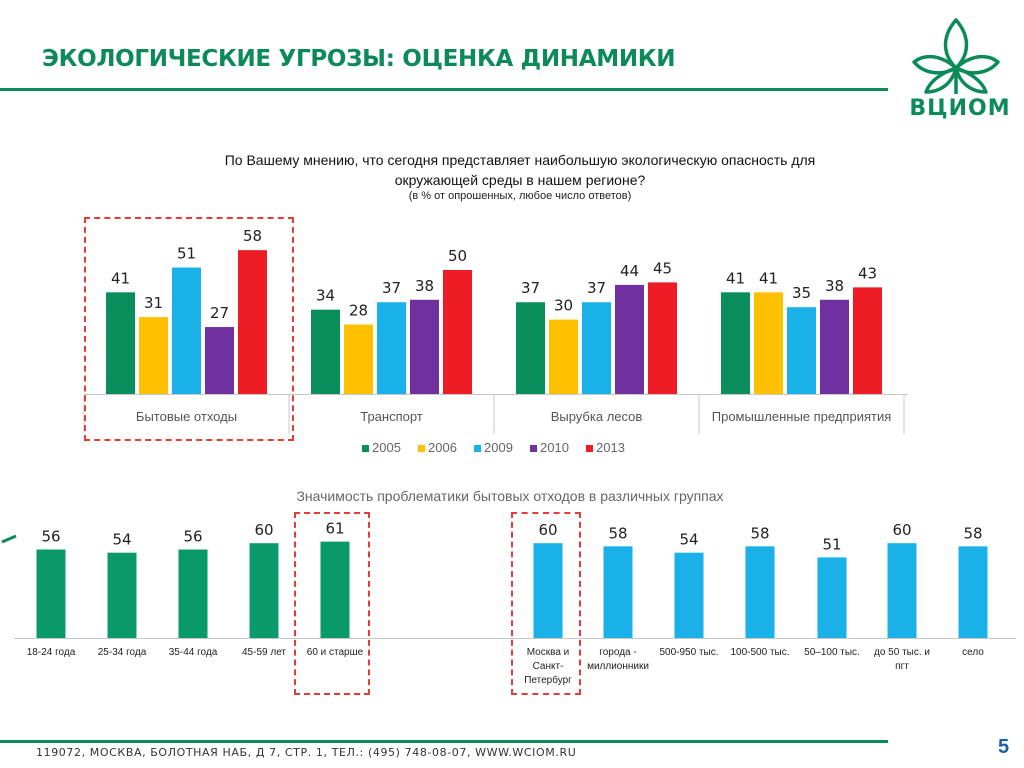 The image size is (1024, 768). What do you see at coordinates (629, 271) in the screenshot?
I see `data-label: 44` at bounding box center [629, 271].